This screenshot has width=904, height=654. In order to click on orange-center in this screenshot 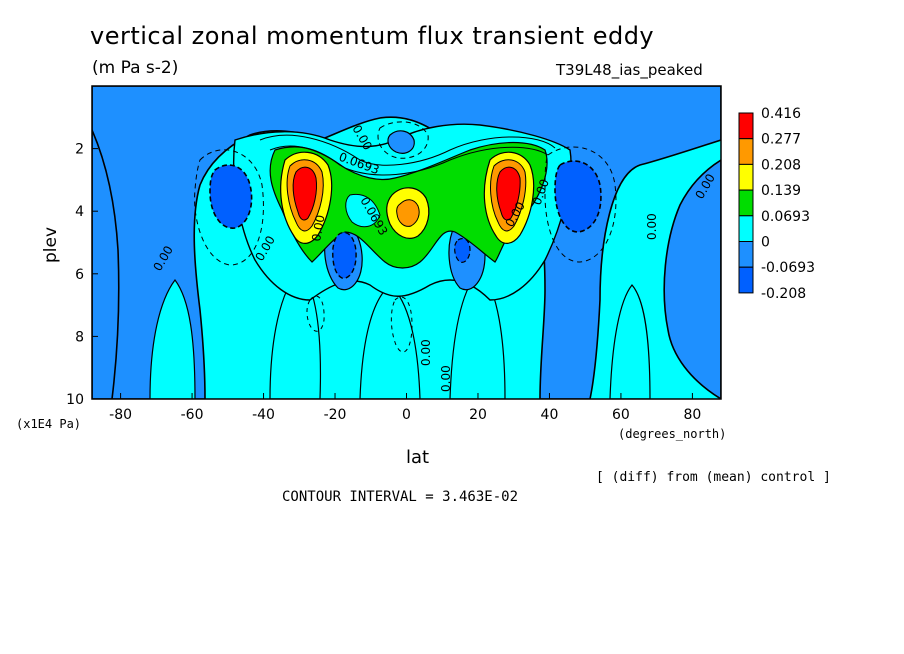, I will do `click(408, 213)`.